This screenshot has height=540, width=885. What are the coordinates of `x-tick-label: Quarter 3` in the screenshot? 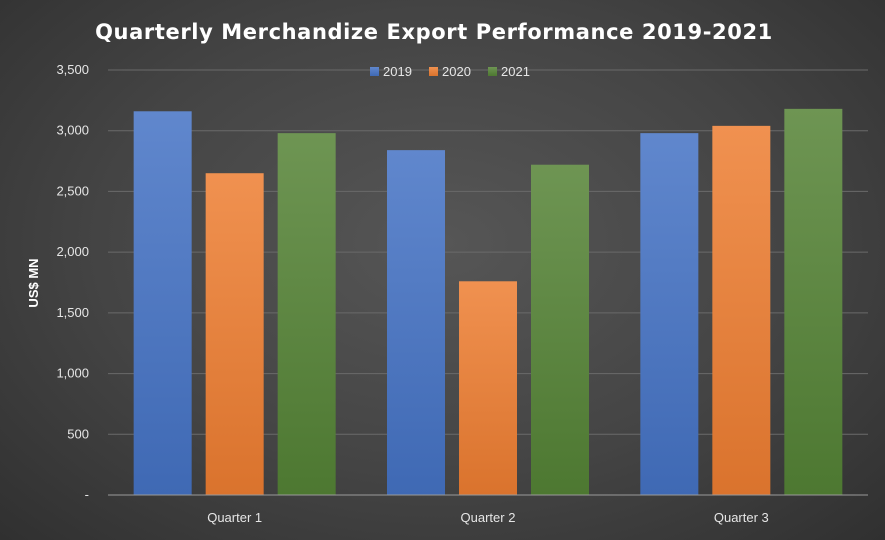 It's located at (741, 517).